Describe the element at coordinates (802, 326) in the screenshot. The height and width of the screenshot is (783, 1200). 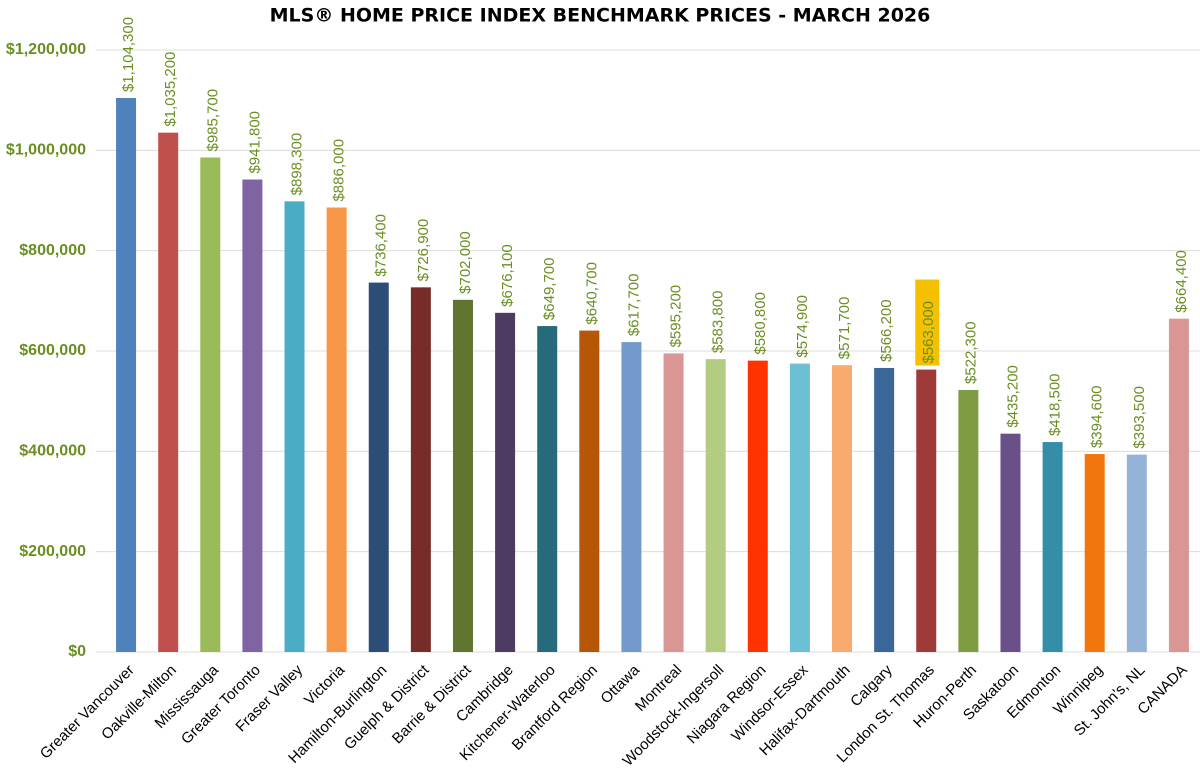
I see `value-label: $574,900` at that location.